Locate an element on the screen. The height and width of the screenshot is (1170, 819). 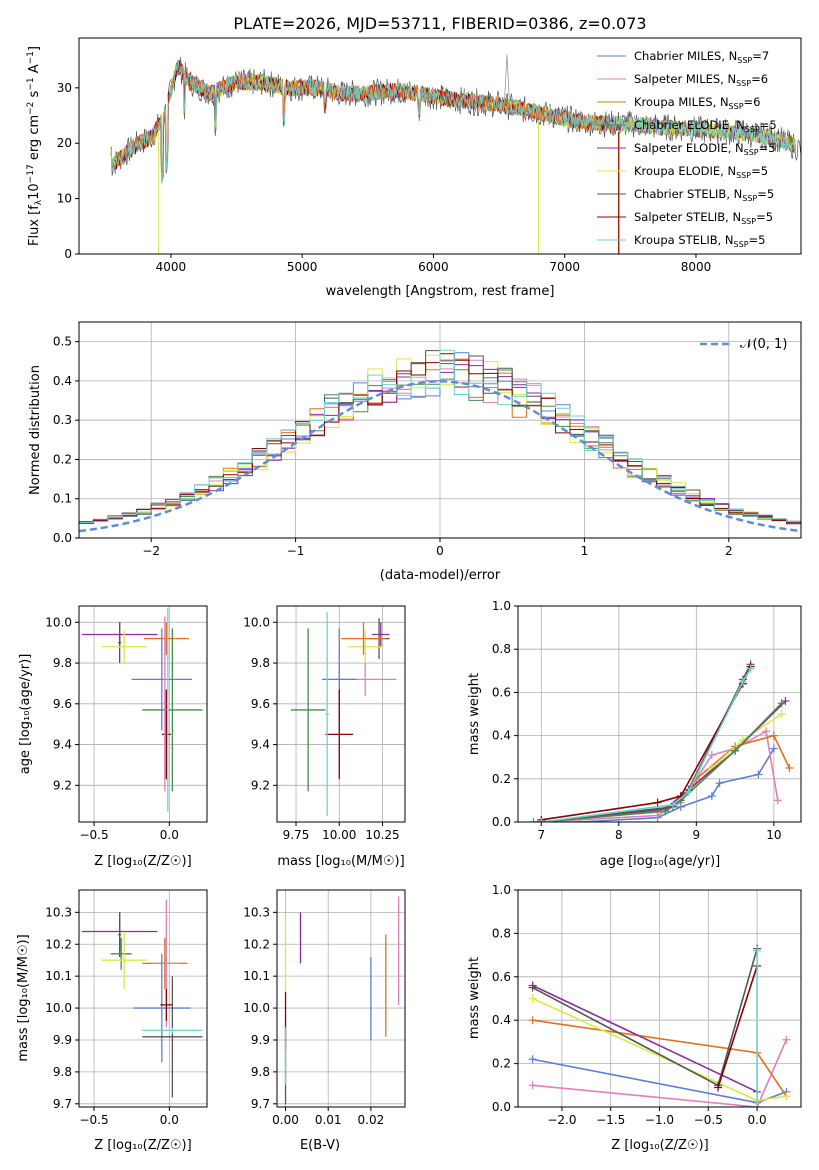
y-tick-label: 0 is located at coordinates (68, 254).